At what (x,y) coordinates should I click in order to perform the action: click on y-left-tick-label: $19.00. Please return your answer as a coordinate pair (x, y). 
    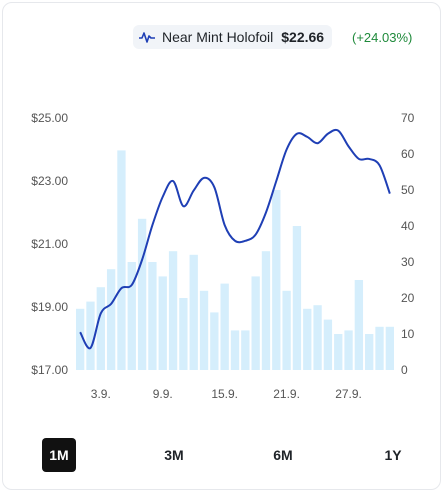
    Looking at the image, I should click on (49, 307).